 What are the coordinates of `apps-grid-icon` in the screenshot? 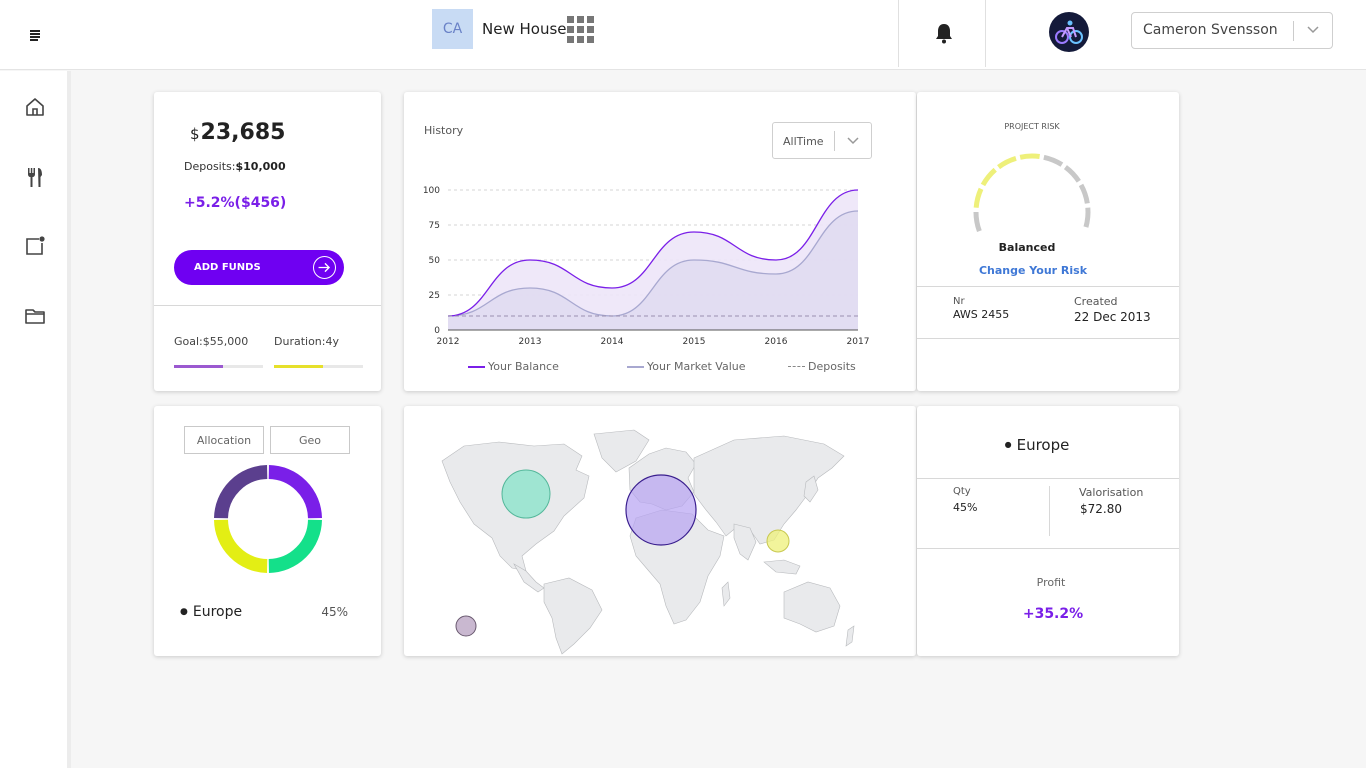 It's located at (581, 30).